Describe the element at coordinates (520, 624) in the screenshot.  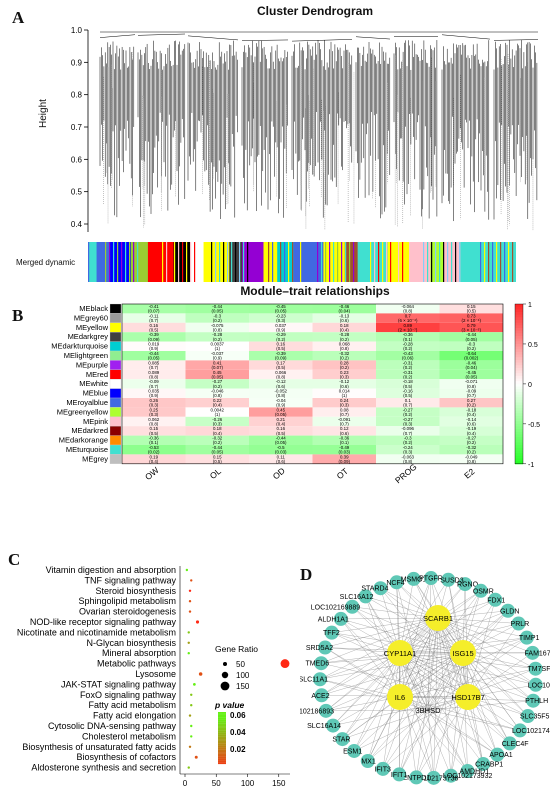
I see `outer-gene-label: PRLR` at that location.